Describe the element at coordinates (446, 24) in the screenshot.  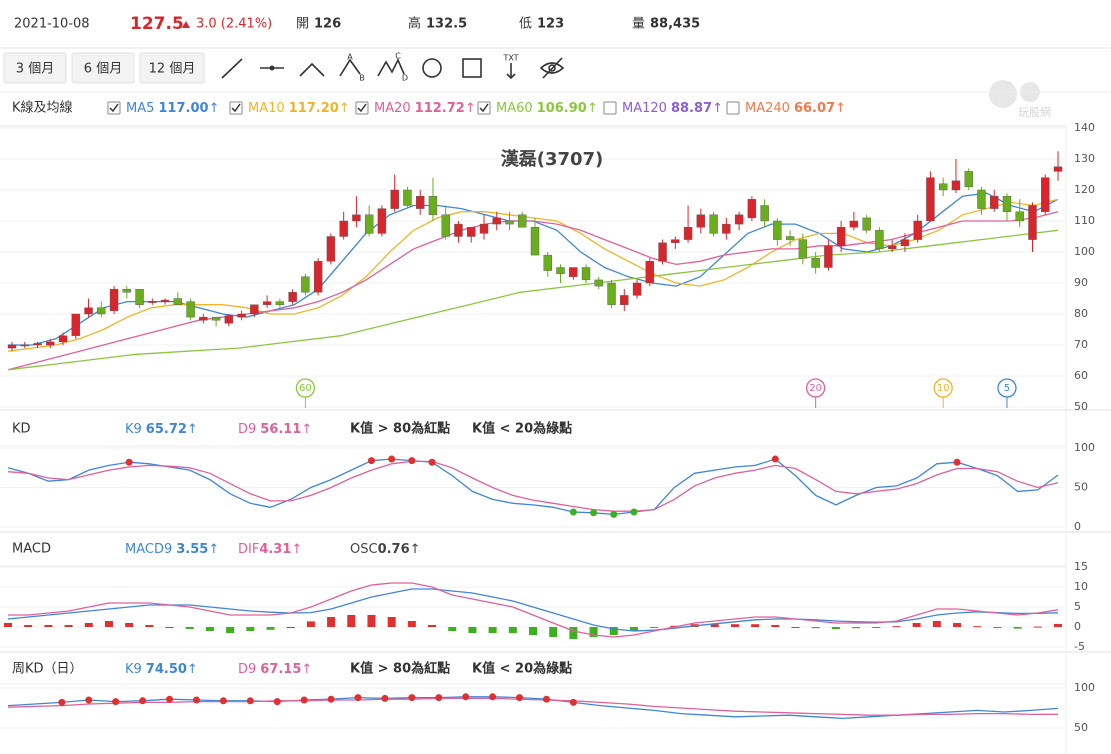
I see `high: 132.5` at that location.